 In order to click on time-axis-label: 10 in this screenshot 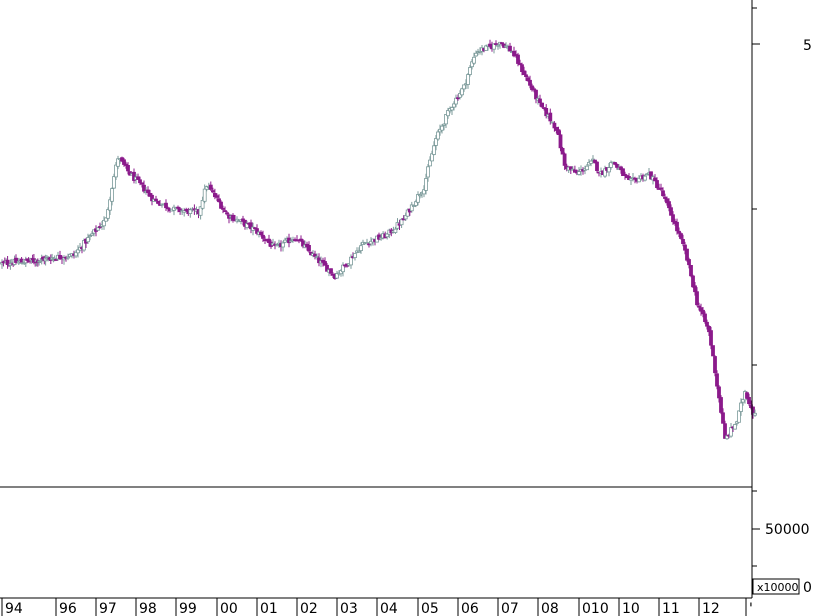, I will do `click(631, 608)`.